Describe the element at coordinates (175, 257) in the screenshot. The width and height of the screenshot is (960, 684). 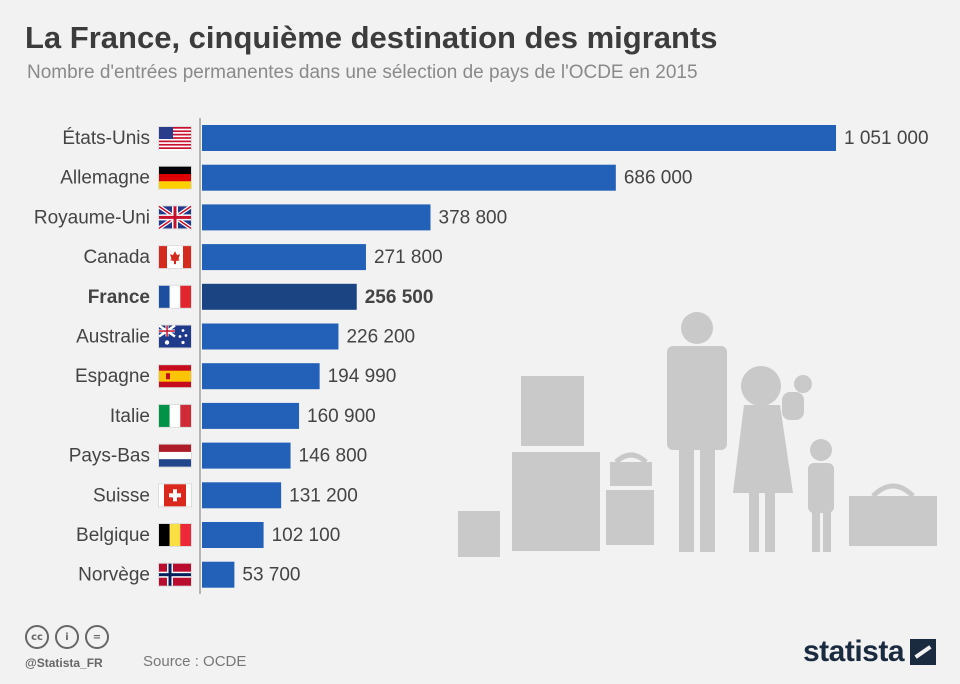
I see `flag-canada-icon` at that location.